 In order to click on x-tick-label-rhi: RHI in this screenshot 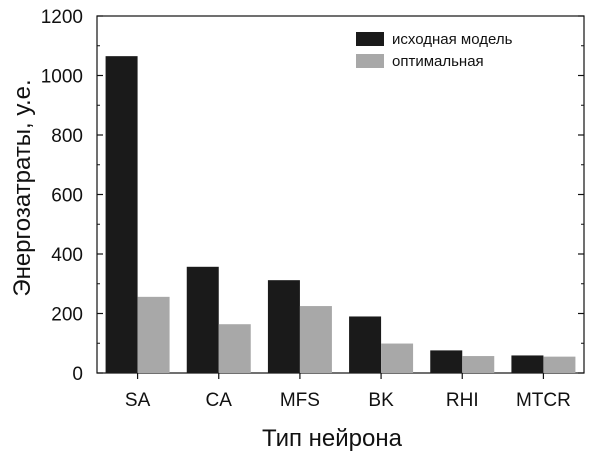, I will do `click(462, 400)`.